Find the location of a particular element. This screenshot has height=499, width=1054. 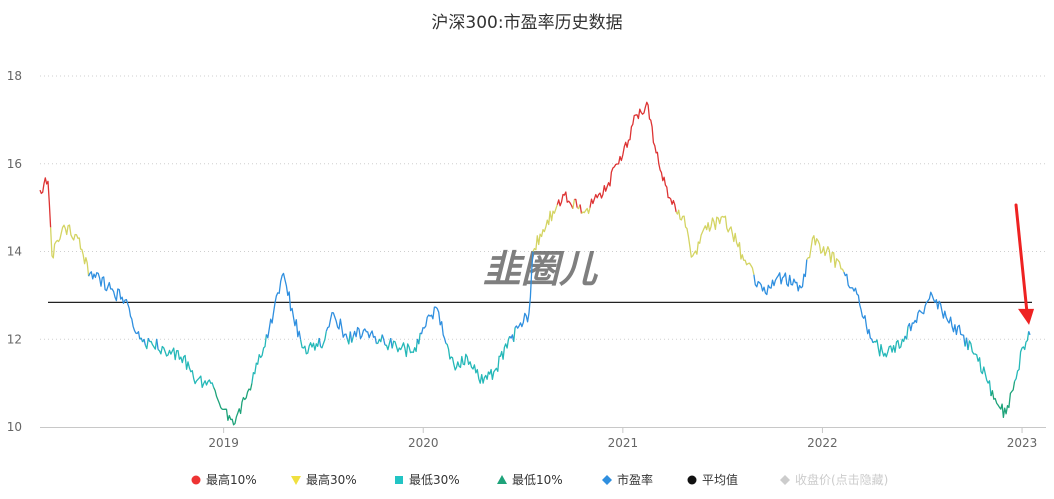

legend-label: 市盈率 is located at coordinates (635, 479).